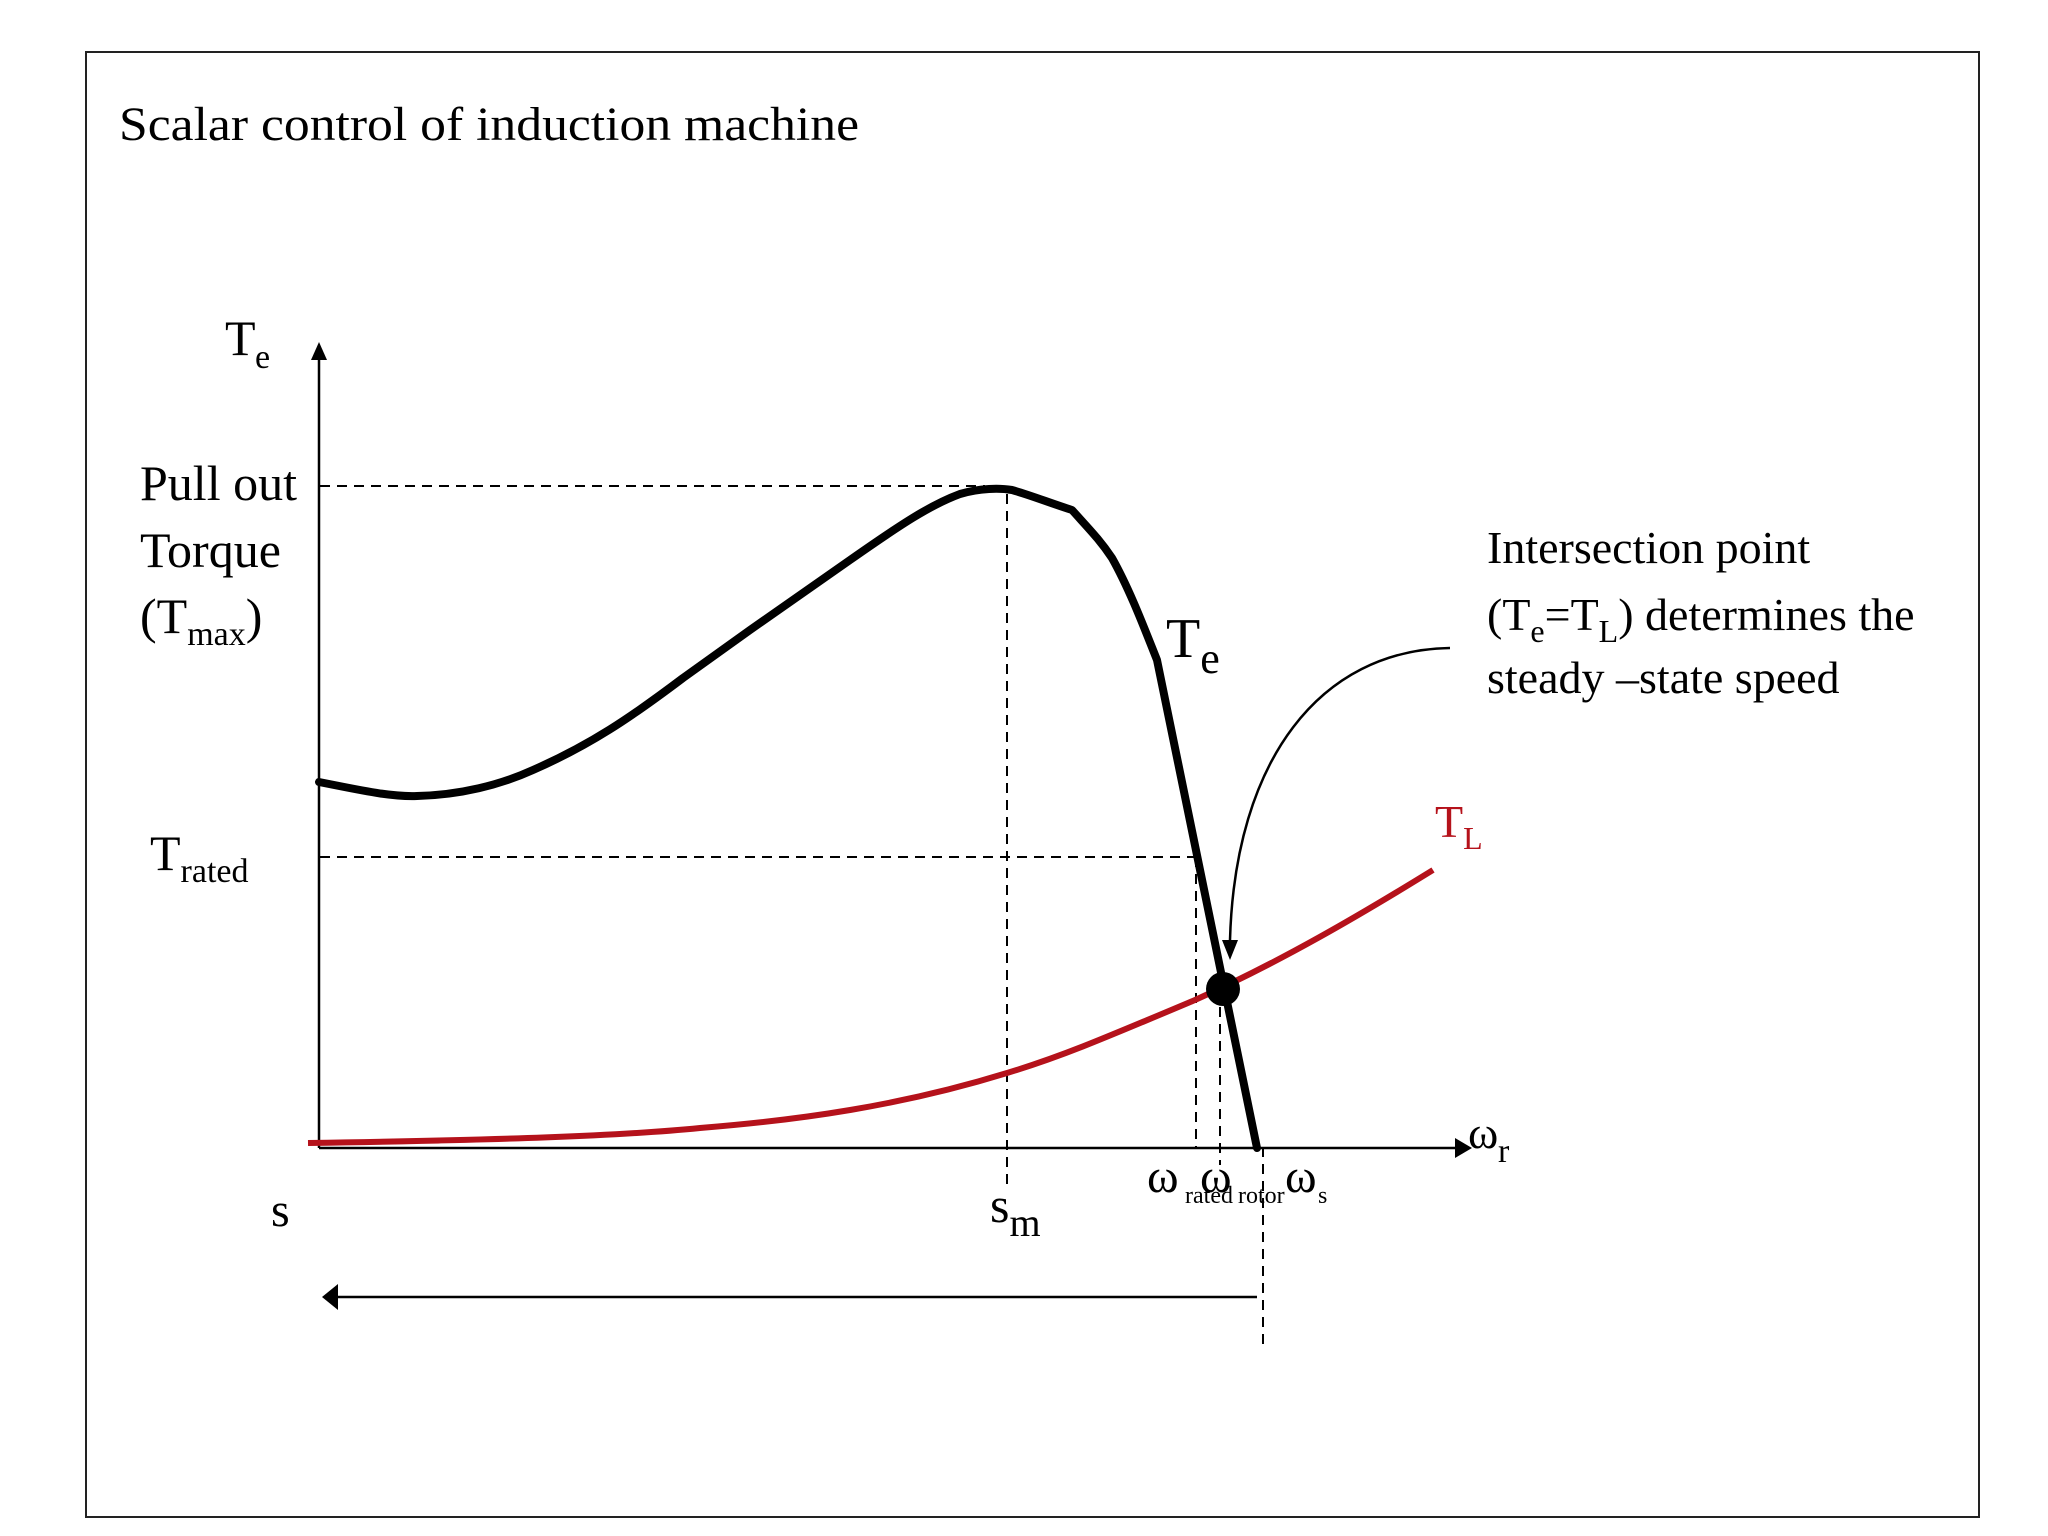 This screenshot has height=1536, width=2048. What do you see at coordinates (1322, 1196) in the screenshot?
I see `svg-text: s` at bounding box center [1322, 1196].